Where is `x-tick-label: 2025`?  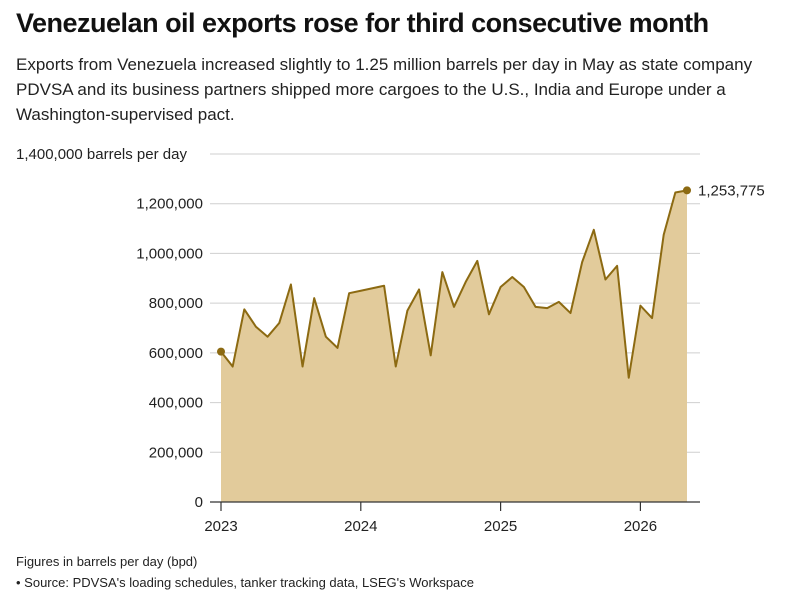
x-tick-label: 2025 is located at coordinates (500, 526).